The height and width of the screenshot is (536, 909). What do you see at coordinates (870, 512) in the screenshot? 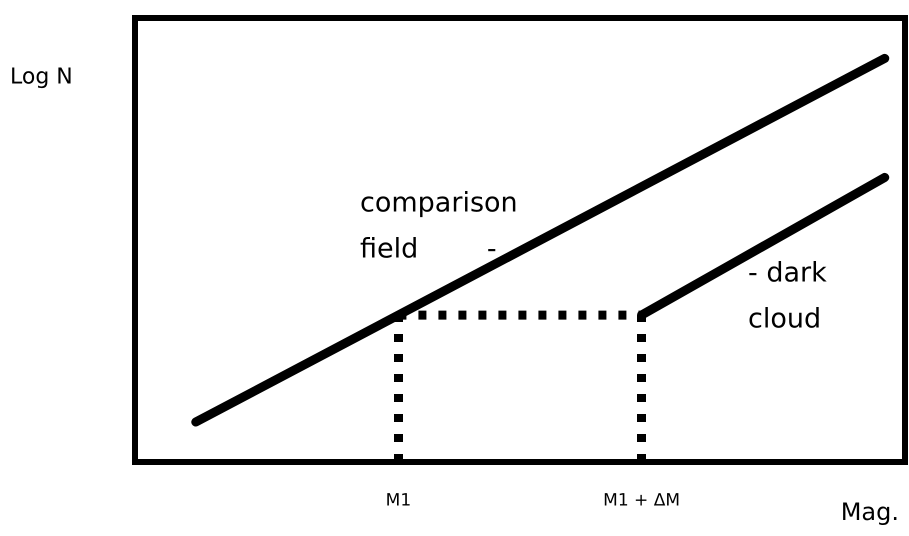
I see `x-axis-title: Mag.` at bounding box center [870, 512].